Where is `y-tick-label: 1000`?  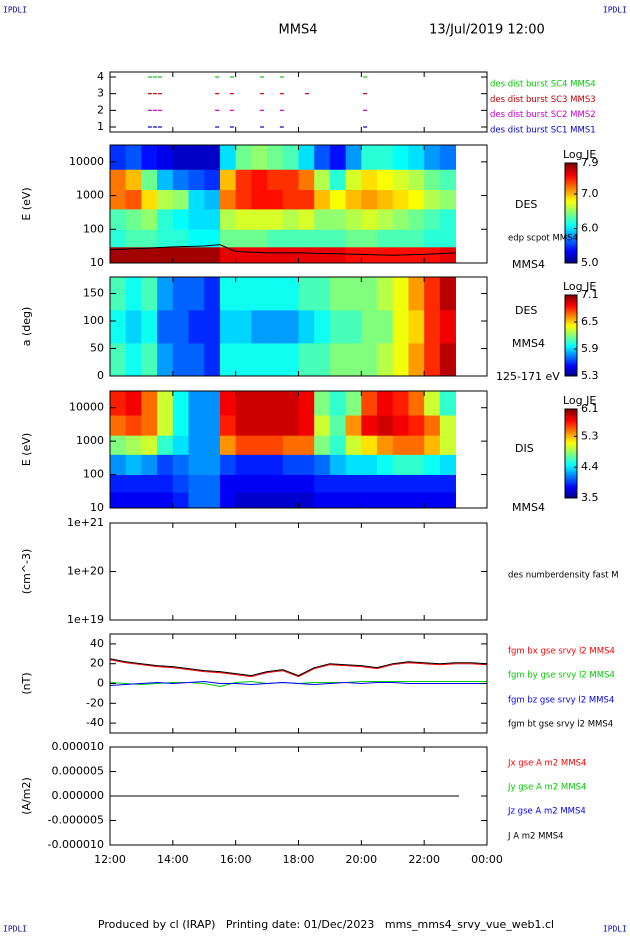
y-tick-label: 1000 is located at coordinates (90, 440).